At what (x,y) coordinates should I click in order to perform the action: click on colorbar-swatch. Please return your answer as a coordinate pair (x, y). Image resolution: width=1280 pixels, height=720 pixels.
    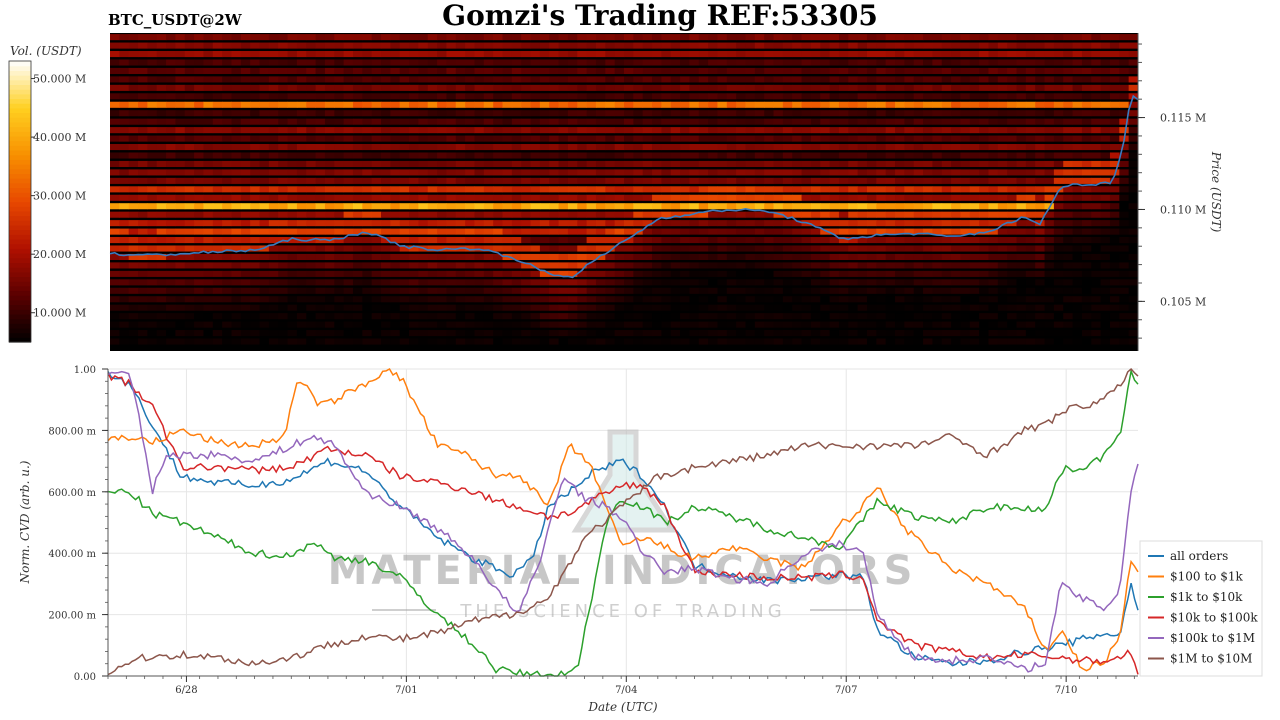
    Looking at the image, I should click on (20, 138).